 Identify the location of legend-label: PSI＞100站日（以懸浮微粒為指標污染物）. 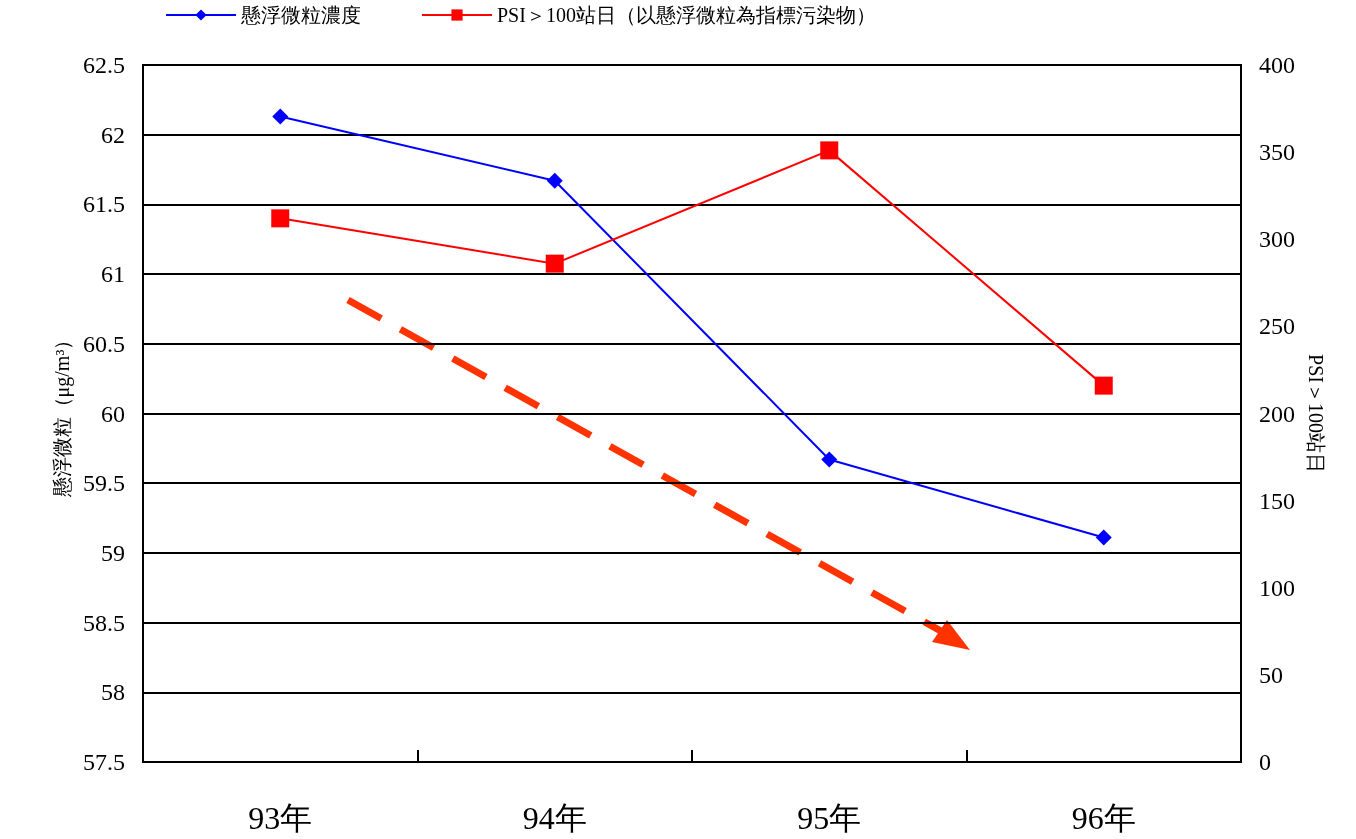
(686, 15).